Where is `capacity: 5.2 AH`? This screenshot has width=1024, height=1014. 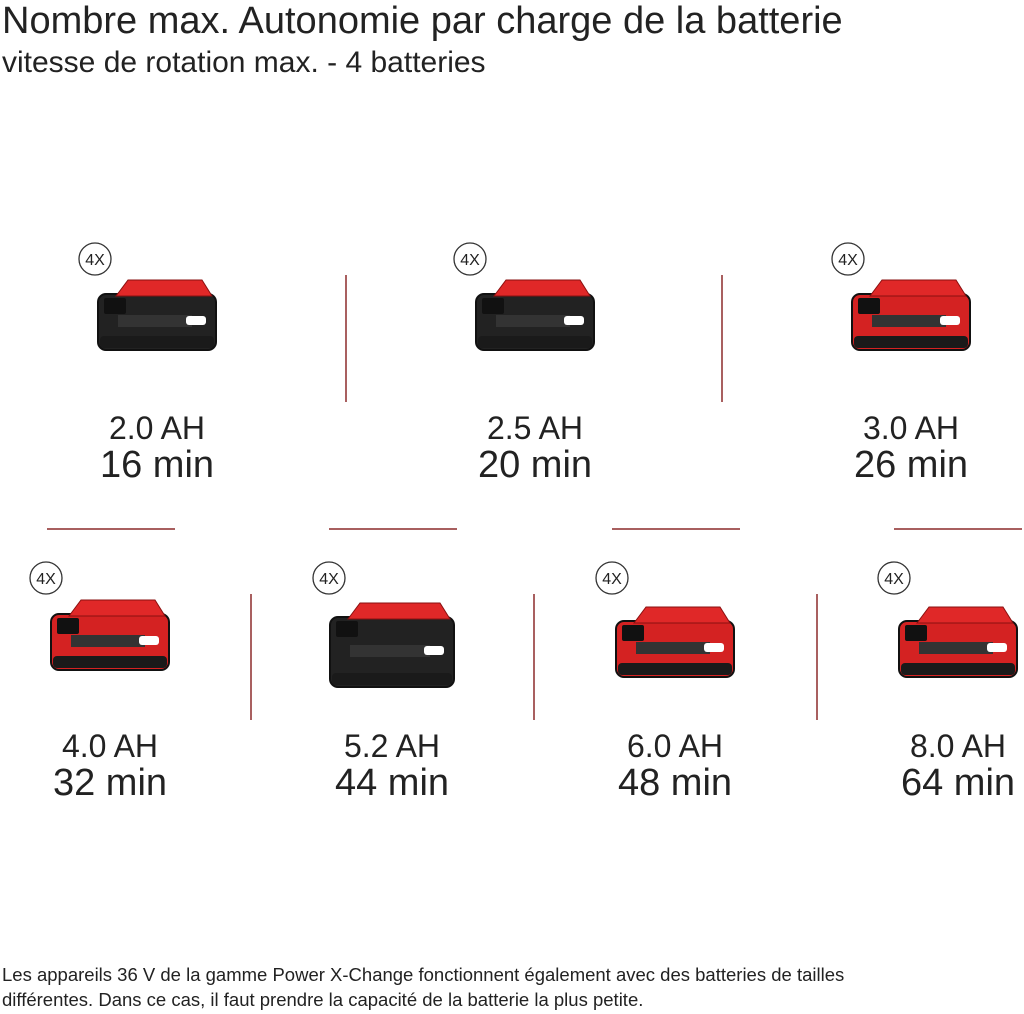 capacity: 5.2 AH is located at coordinates (392, 746).